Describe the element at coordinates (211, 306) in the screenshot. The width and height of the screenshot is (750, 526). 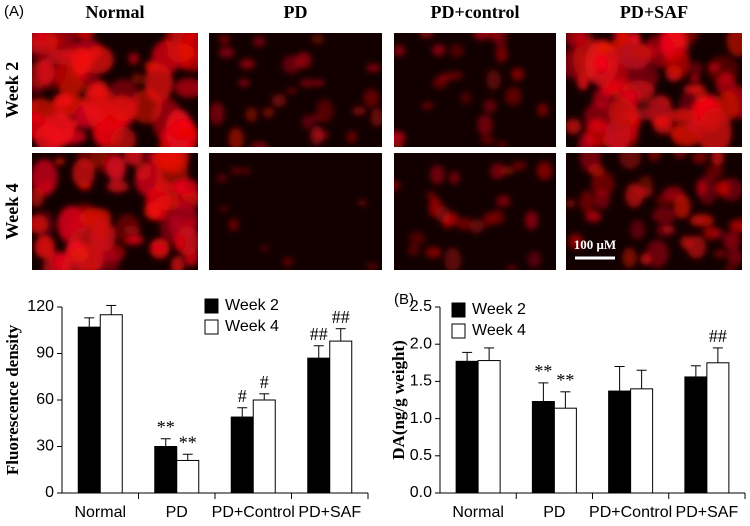
I see `legend-swatch` at that location.